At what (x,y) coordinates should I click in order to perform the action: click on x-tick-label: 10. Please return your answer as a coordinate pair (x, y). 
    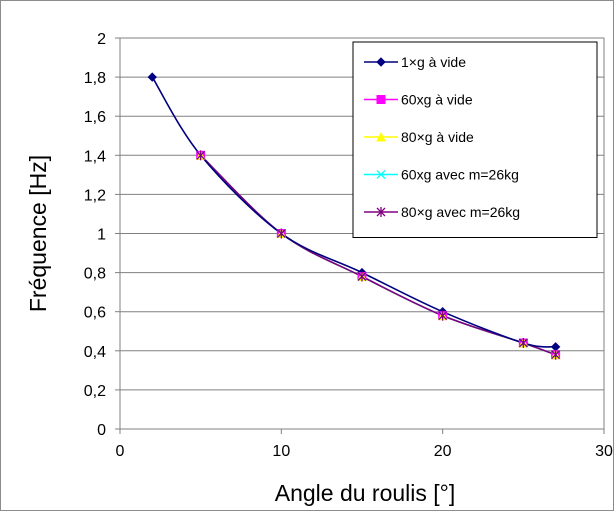
    Looking at the image, I should click on (281, 451).